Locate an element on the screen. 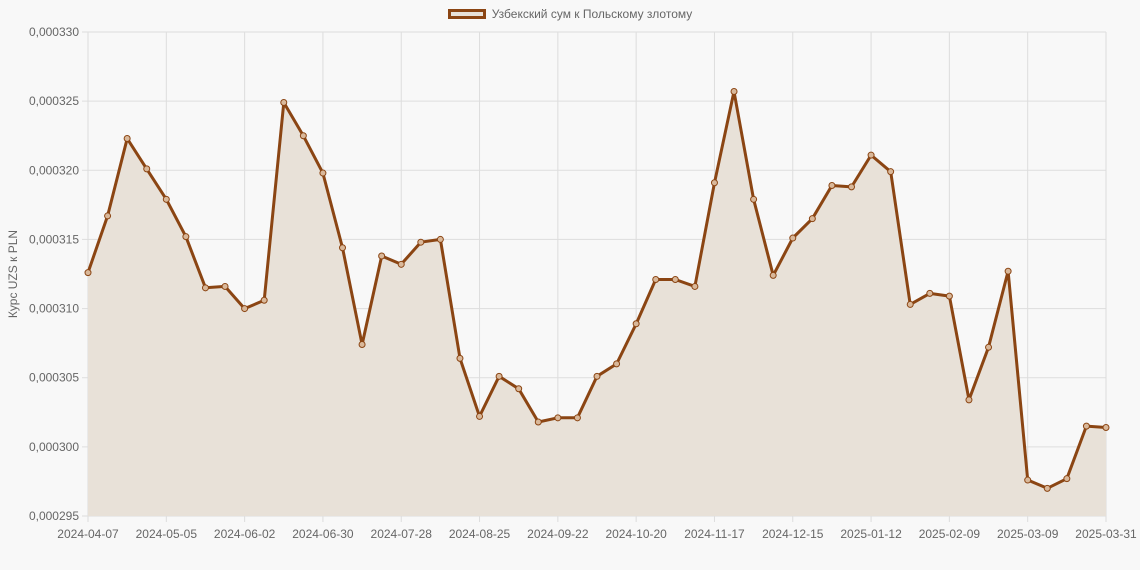  legend-swatch-icon is located at coordinates (466, 14).